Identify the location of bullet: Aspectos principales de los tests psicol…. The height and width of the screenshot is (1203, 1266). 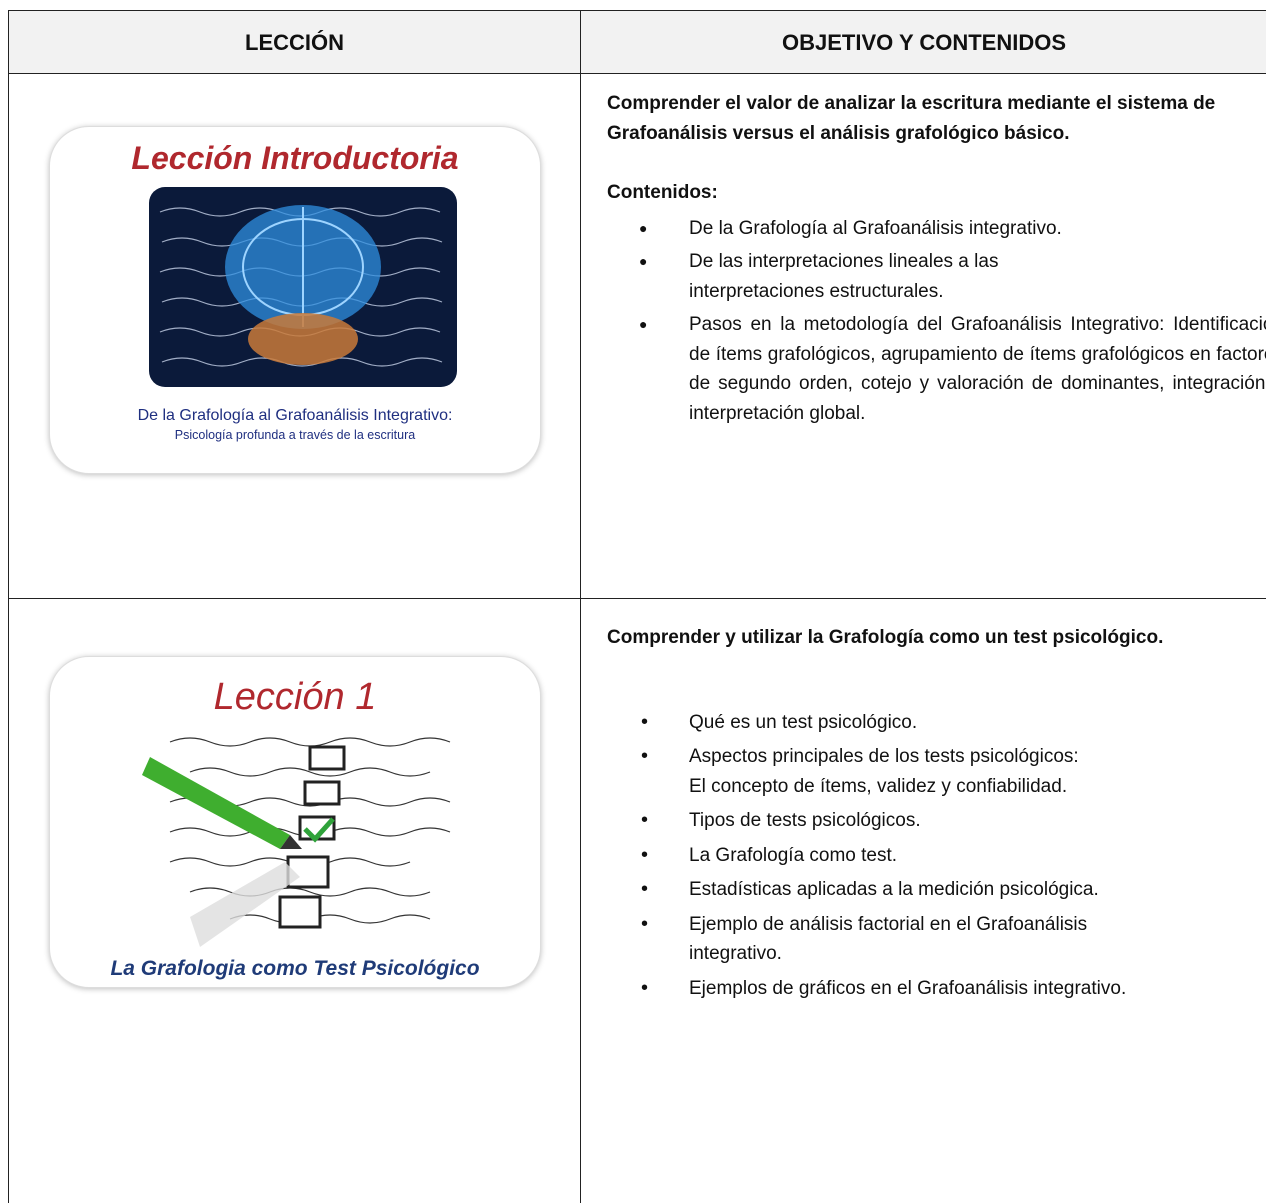
(897, 771).